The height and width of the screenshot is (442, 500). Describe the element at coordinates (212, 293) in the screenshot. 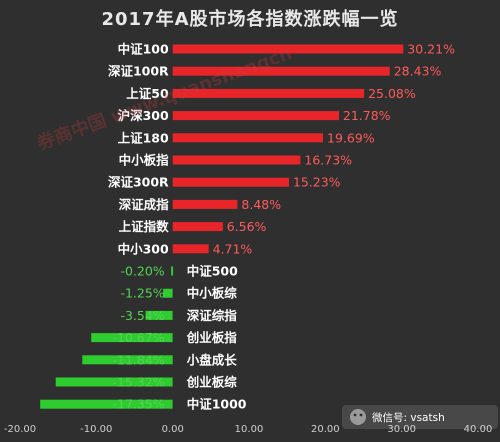

I see `category-label: 中小板综` at that location.